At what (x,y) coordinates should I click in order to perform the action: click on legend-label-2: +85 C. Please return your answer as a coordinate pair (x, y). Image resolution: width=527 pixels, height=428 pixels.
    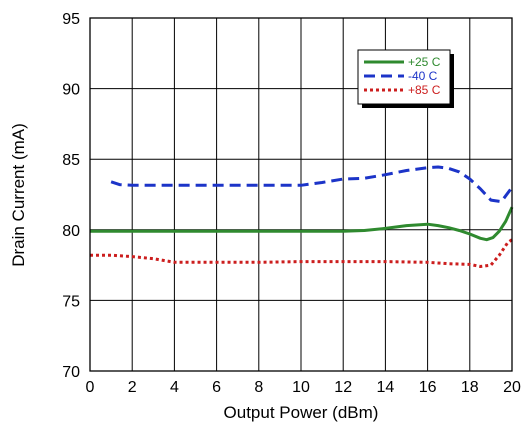
    Looking at the image, I should click on (424, 90).